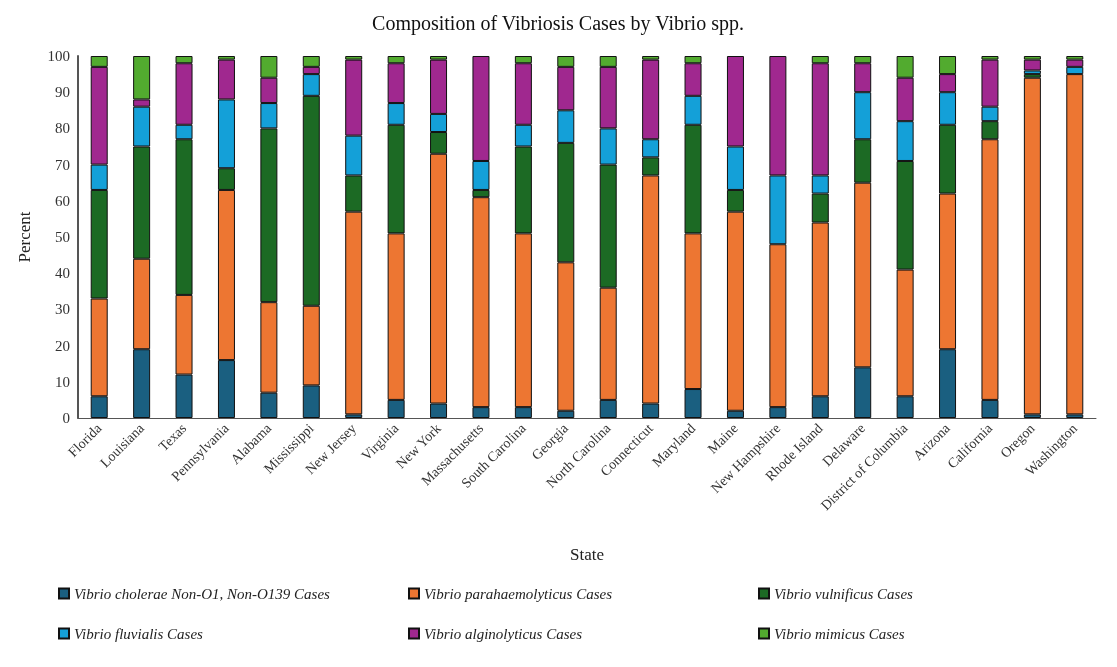 Image resolution: width=1117 pixels, height=667 pixels. What do you see at coordinates (839, 633) in the screenshot?
I see `legend-label: Vibrio mimicus Cases` at bounding box center [839, 633].